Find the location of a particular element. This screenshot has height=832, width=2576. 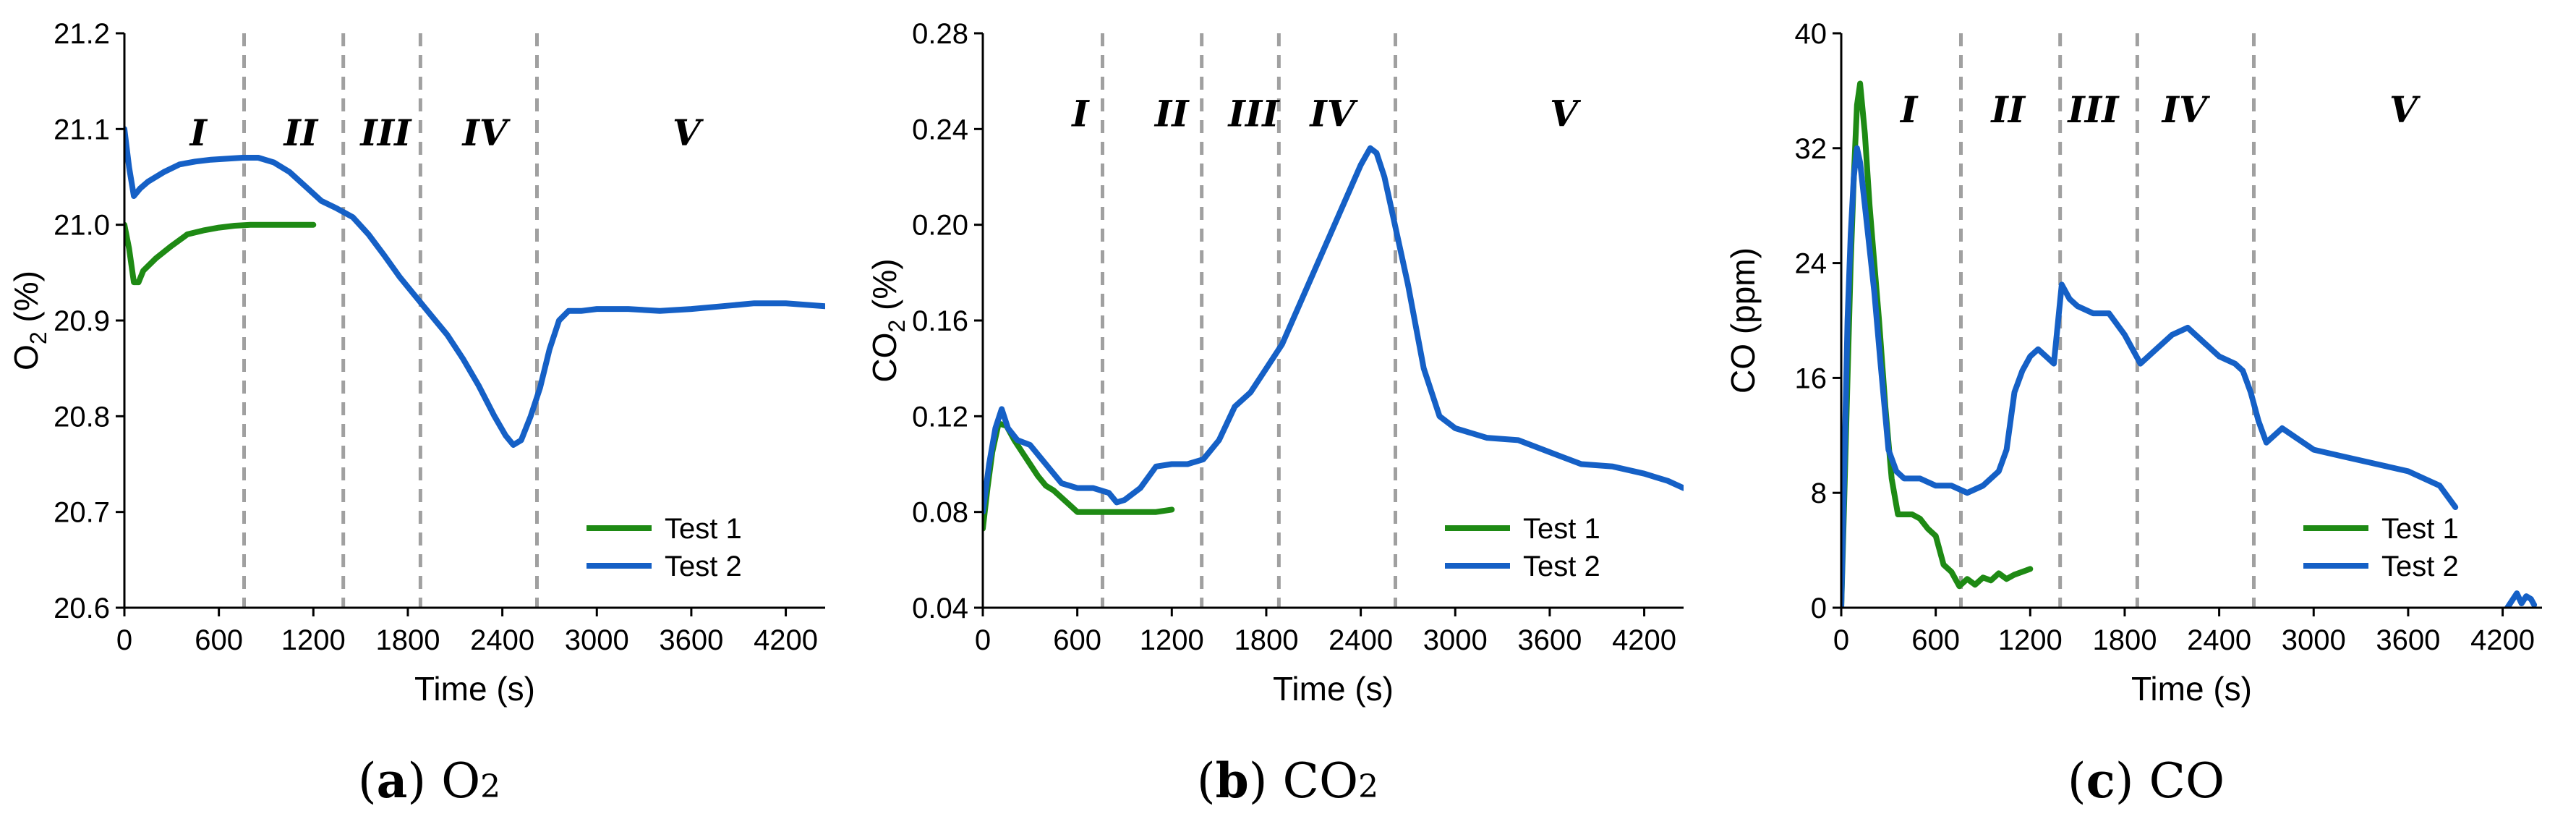

y-tick-label: 0.16 is located at coordinates (940, 321).